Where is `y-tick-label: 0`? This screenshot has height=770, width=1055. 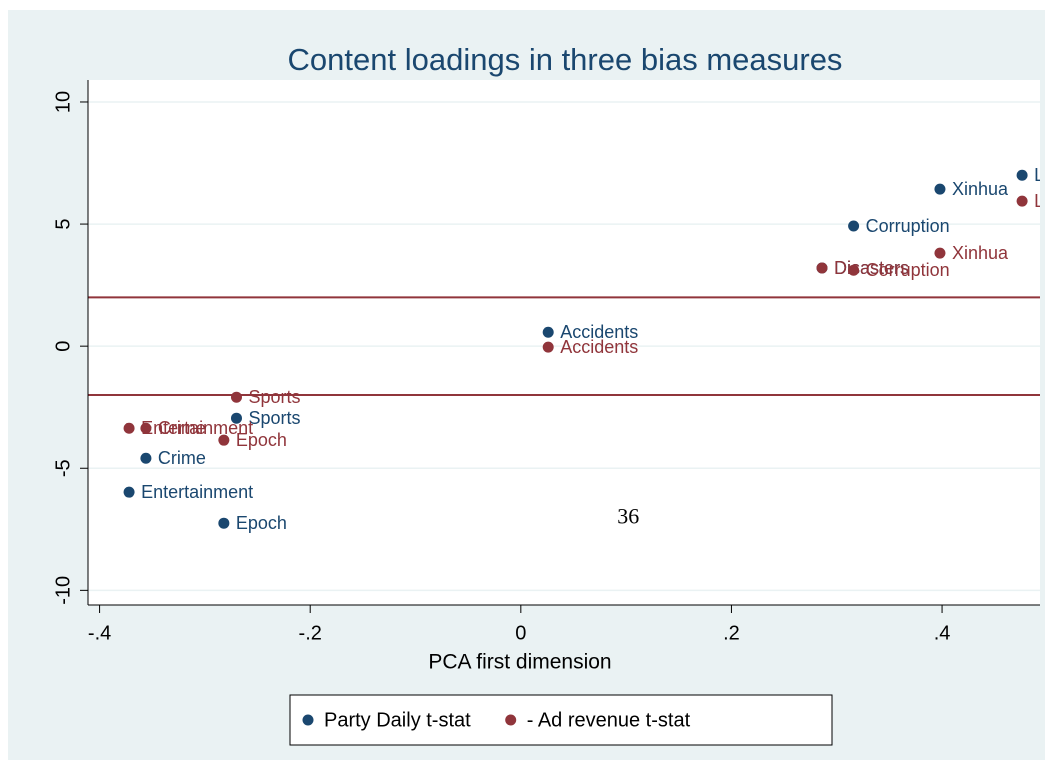
y-tick-label: 0 is located at coordinates (63, 346).